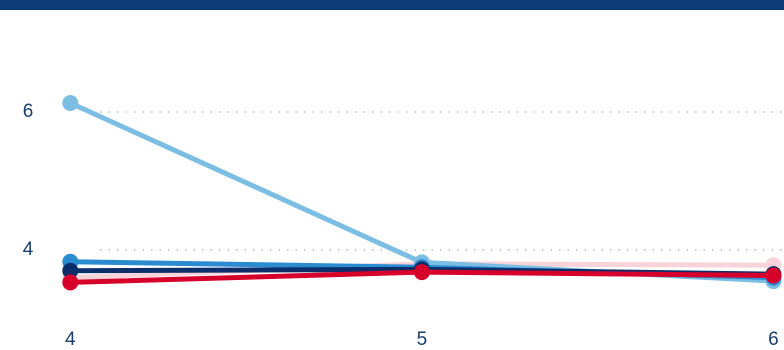 The height and width of the screenshot is (350, 784). What do you see at coordinates (392, 5) in the screenshot?
I see `top-bar` at bounding box center [392, 5].